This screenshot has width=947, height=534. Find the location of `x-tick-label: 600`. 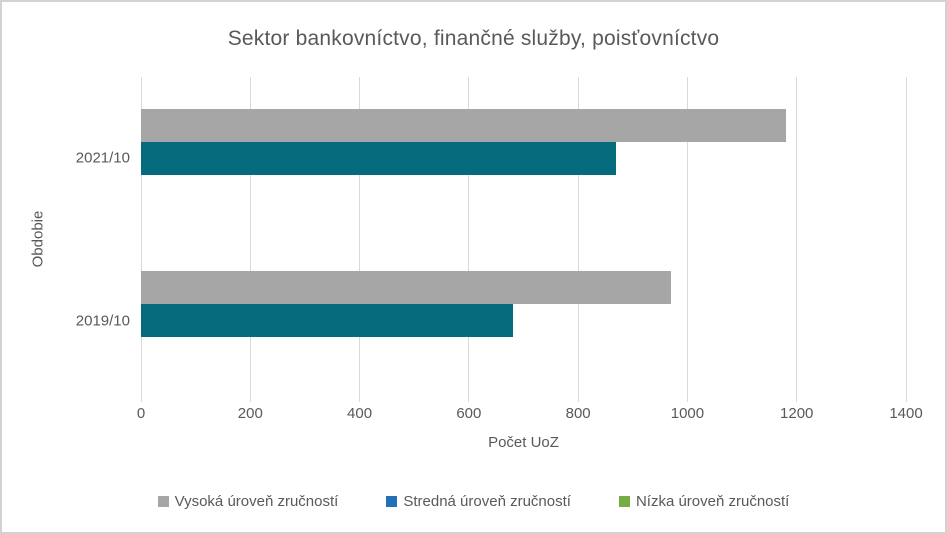

x-tick-label: 600 is located at coordinates (469, 413).